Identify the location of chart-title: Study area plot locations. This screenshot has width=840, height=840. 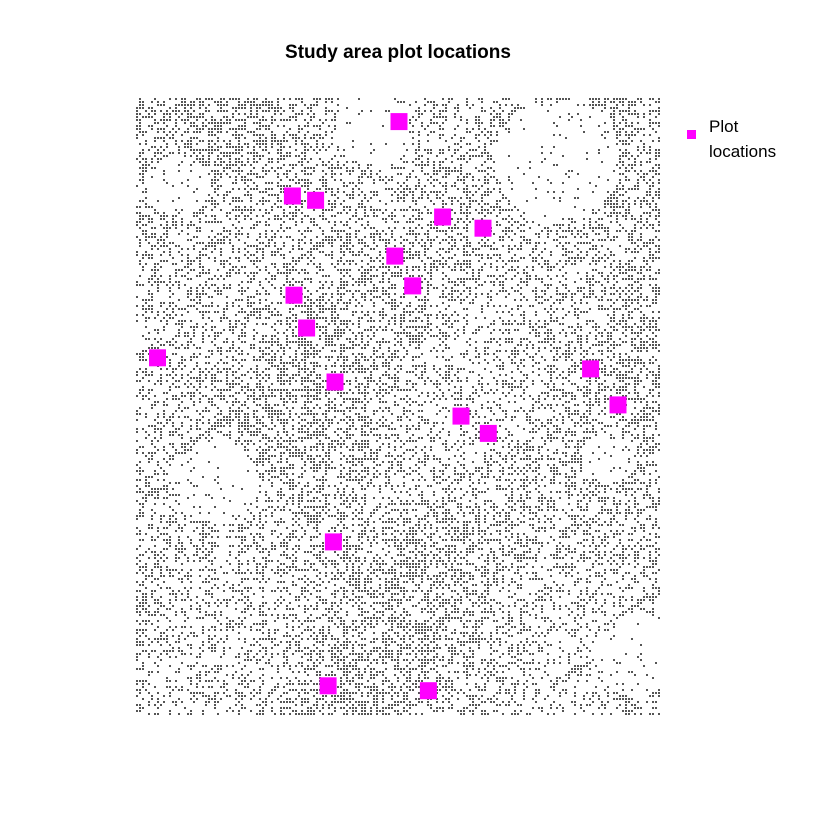
(398, 52).